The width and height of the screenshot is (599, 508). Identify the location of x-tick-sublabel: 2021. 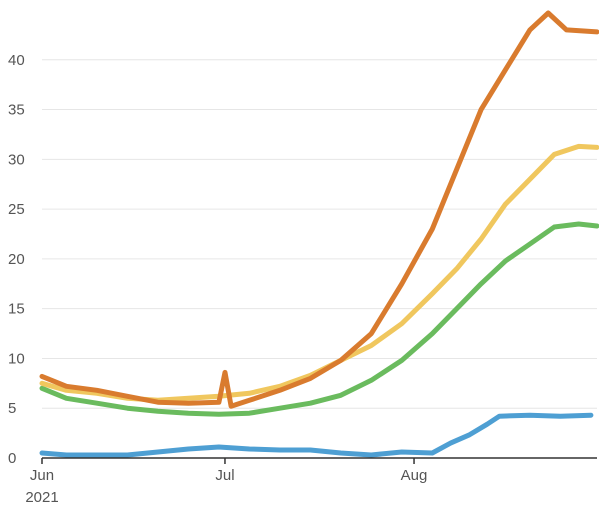
(41, 497).